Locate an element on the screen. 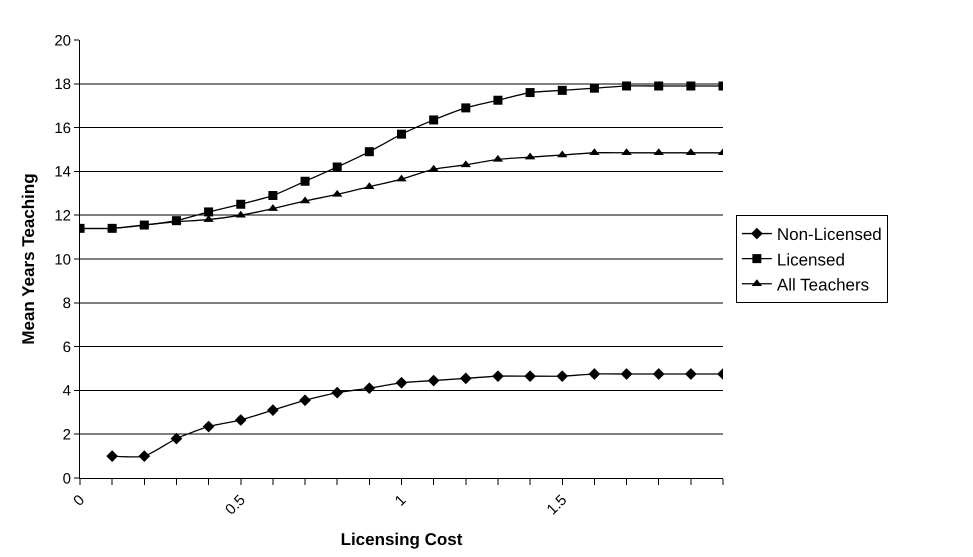 Image resolution: width=973 pixels, height=557 pixels. y-tick-label: 18 is located at coordinates (62, 85).